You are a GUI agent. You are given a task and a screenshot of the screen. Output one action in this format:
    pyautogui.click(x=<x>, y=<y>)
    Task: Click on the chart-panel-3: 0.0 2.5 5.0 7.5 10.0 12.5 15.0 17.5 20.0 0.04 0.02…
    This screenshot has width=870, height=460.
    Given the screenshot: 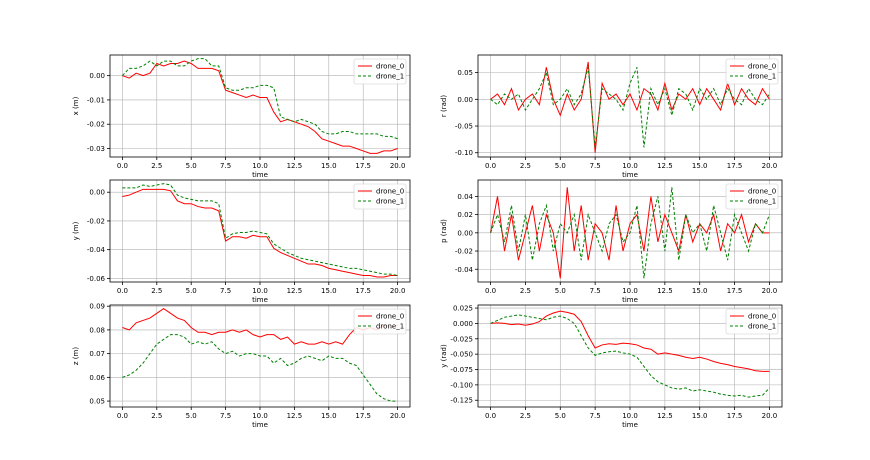 What is the action you would take?
    pyautogui.click(x=611, y=241)
    